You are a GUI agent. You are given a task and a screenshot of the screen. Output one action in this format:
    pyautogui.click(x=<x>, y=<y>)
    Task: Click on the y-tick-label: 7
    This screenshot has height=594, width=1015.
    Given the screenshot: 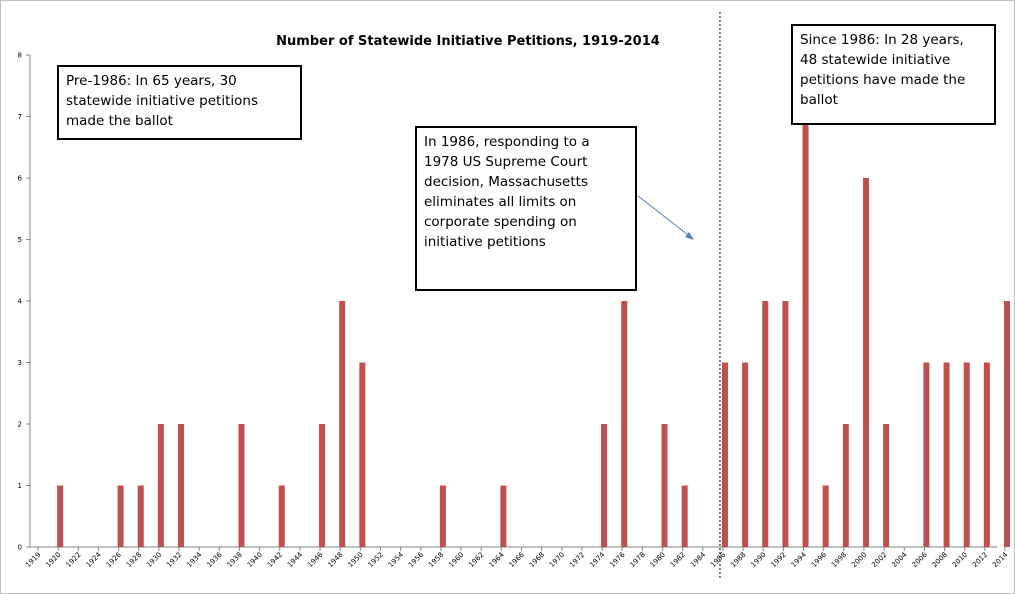 What is the action you would take?
    pyautogui.click(x=20, y=117)
    